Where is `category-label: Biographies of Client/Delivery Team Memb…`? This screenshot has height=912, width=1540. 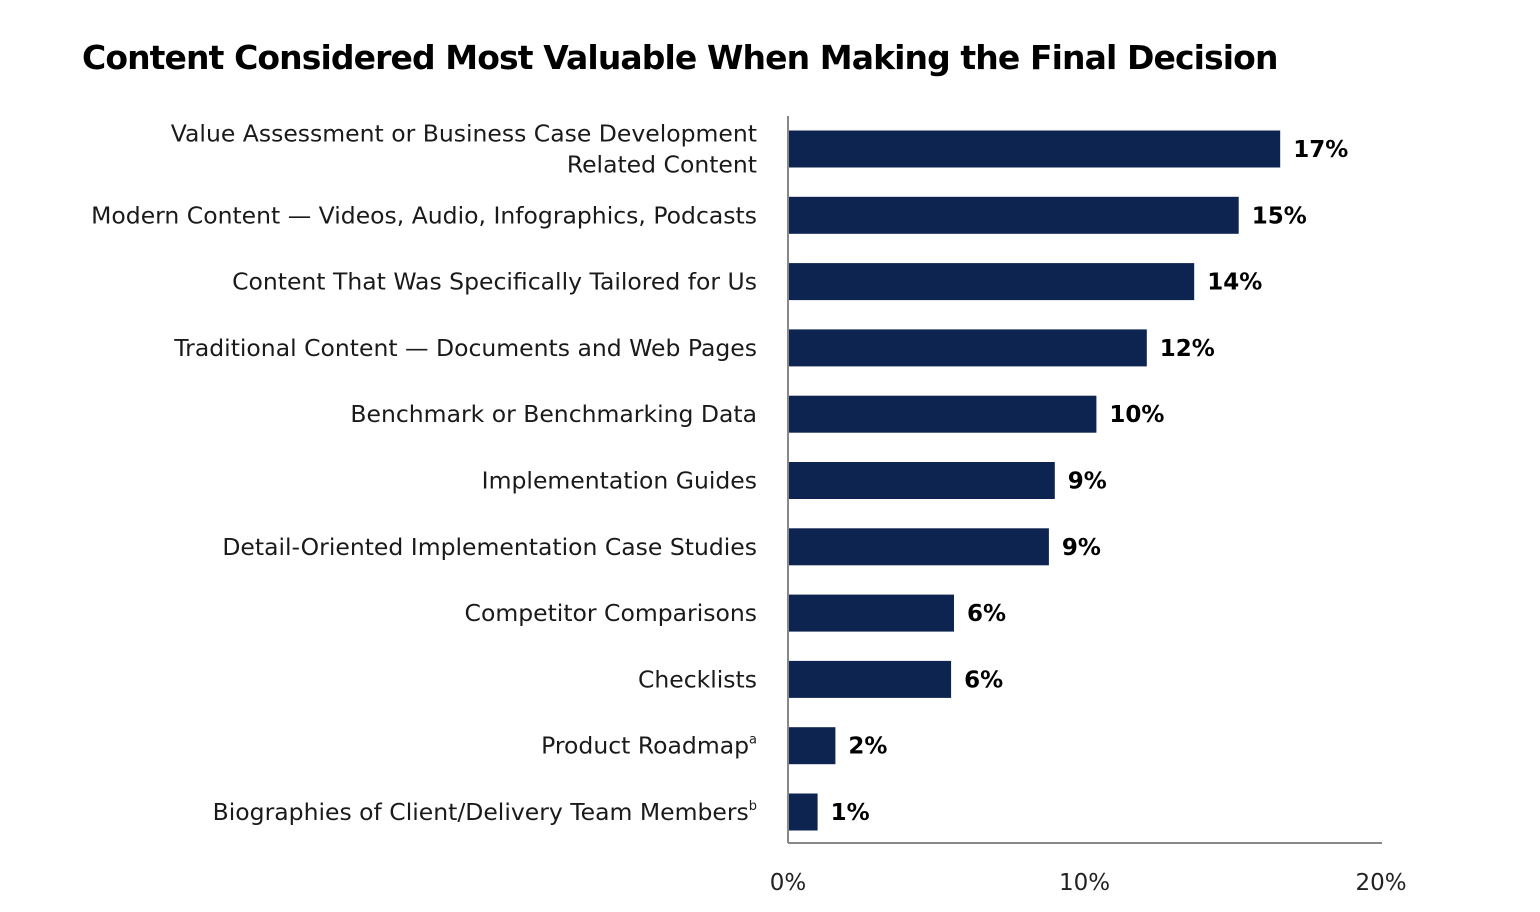
category-label: Biographies of Client/Delivery Team Memb… is located at coordinates (485, 812).